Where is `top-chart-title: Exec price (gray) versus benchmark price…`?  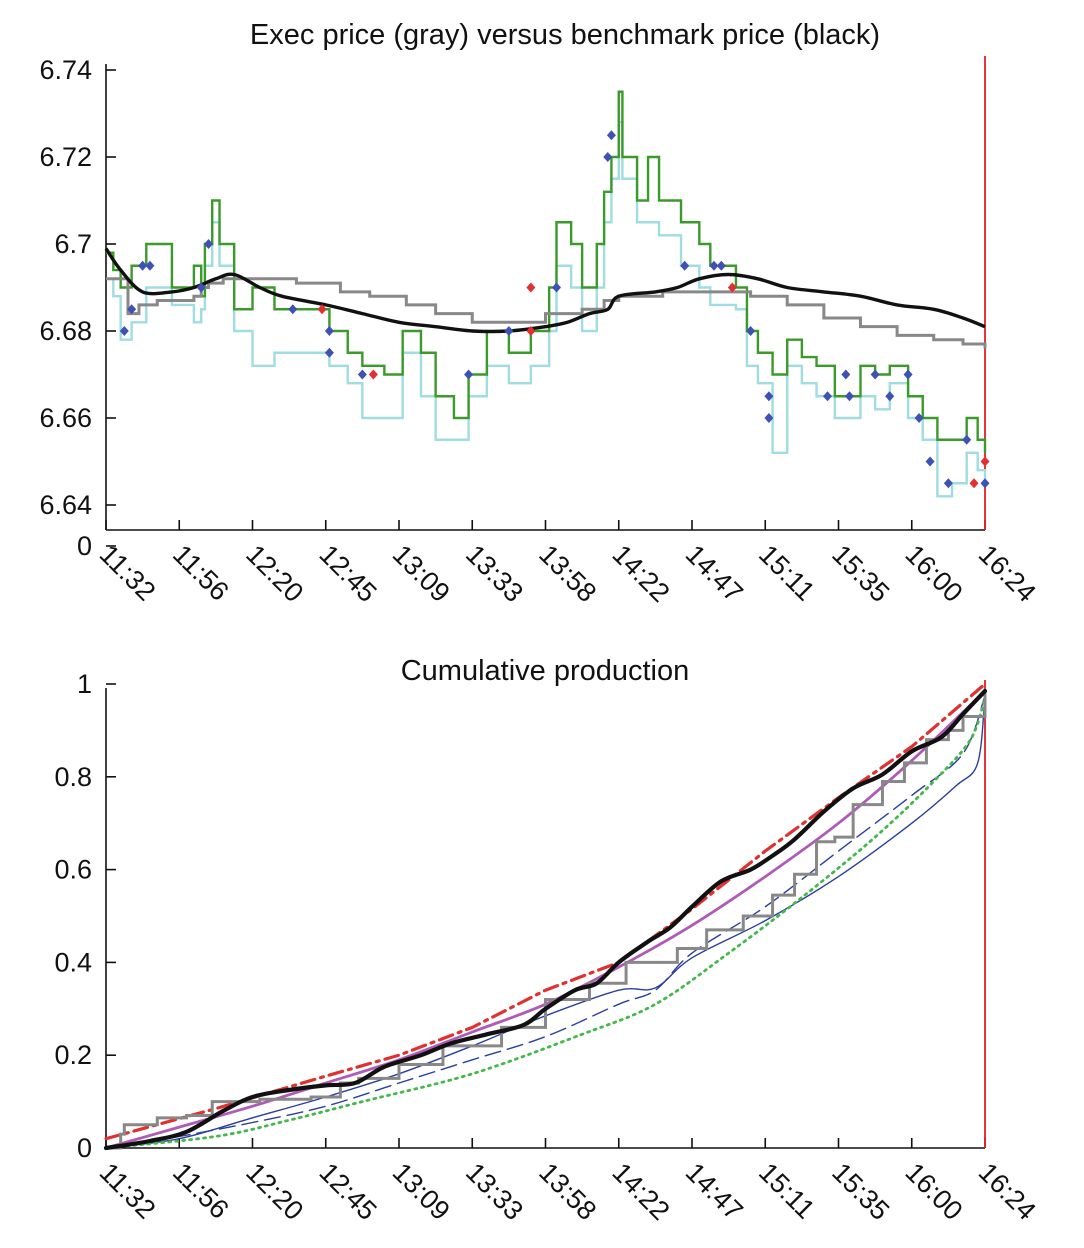
top-chart-title: Exec price (gray) versus benchmark price… is located at coordinates (565, 35).